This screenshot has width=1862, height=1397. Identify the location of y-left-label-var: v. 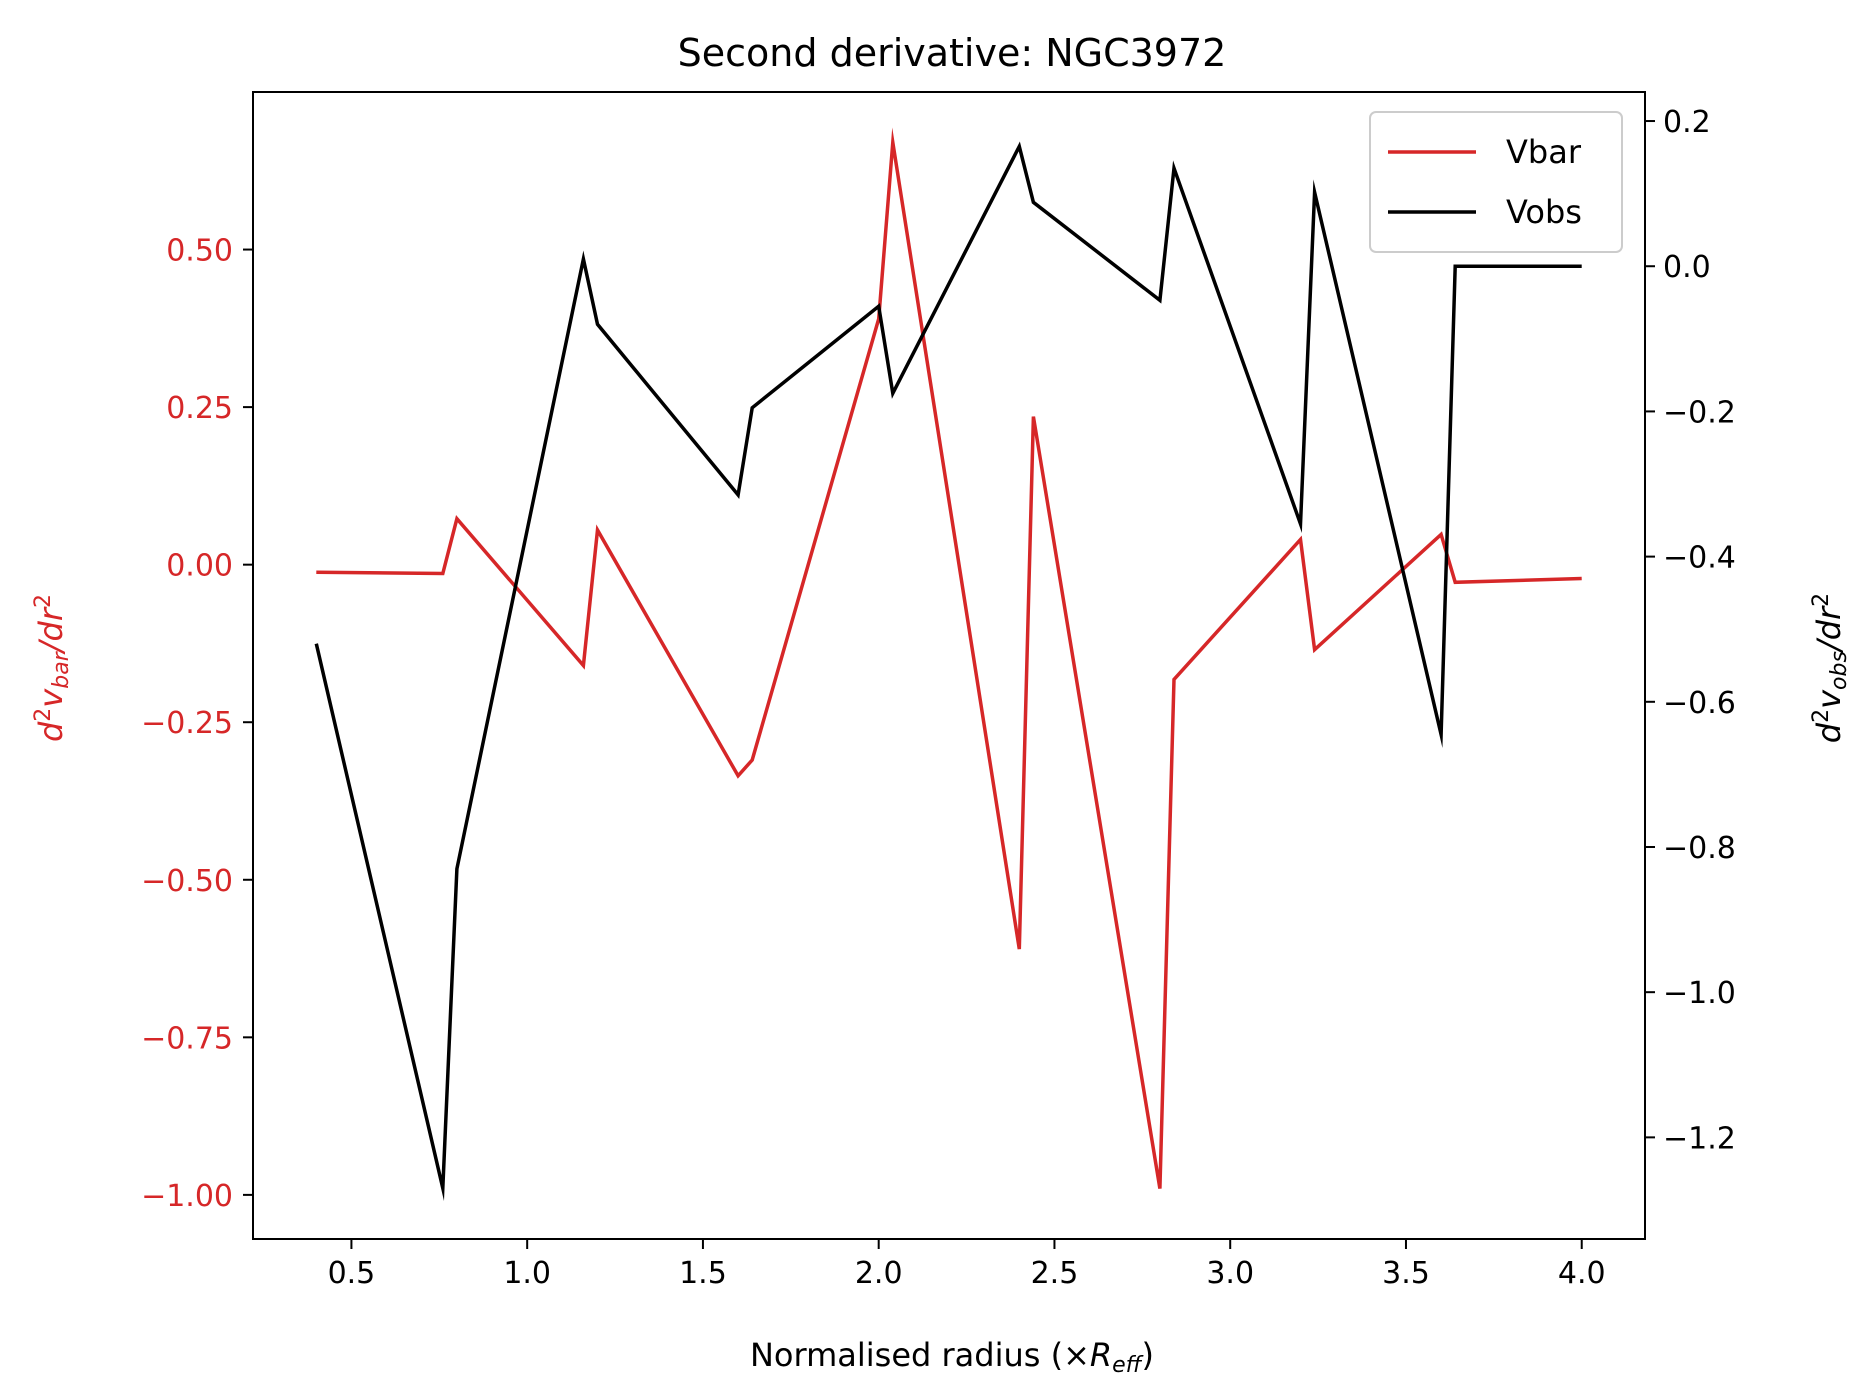
(51, 698).